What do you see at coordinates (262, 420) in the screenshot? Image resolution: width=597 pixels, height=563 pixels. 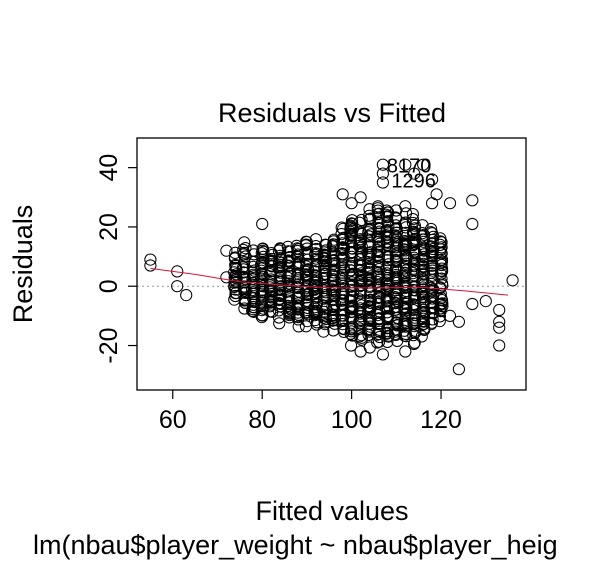 I see `x-tick-label: 80` at bounding box center [262, 420].